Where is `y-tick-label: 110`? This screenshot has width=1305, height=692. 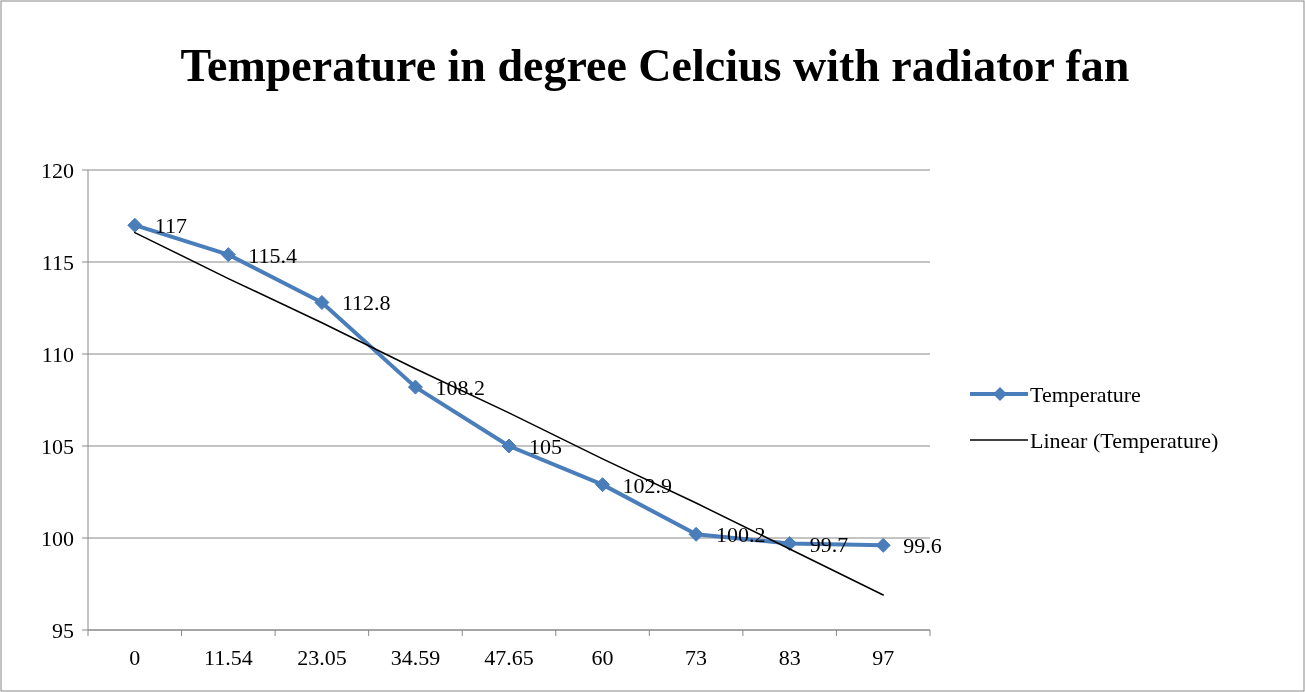 y-tick-label: 110 is located at coordinates (57, 354).